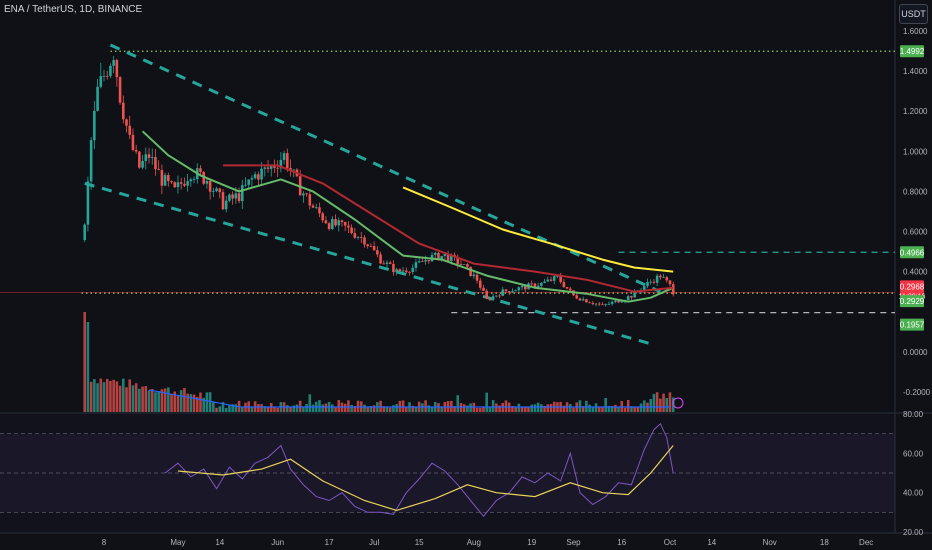  What do you see at coordinates (912, 324) in the screenshot?
I see `price-badge` at bounding box center [912, 324].